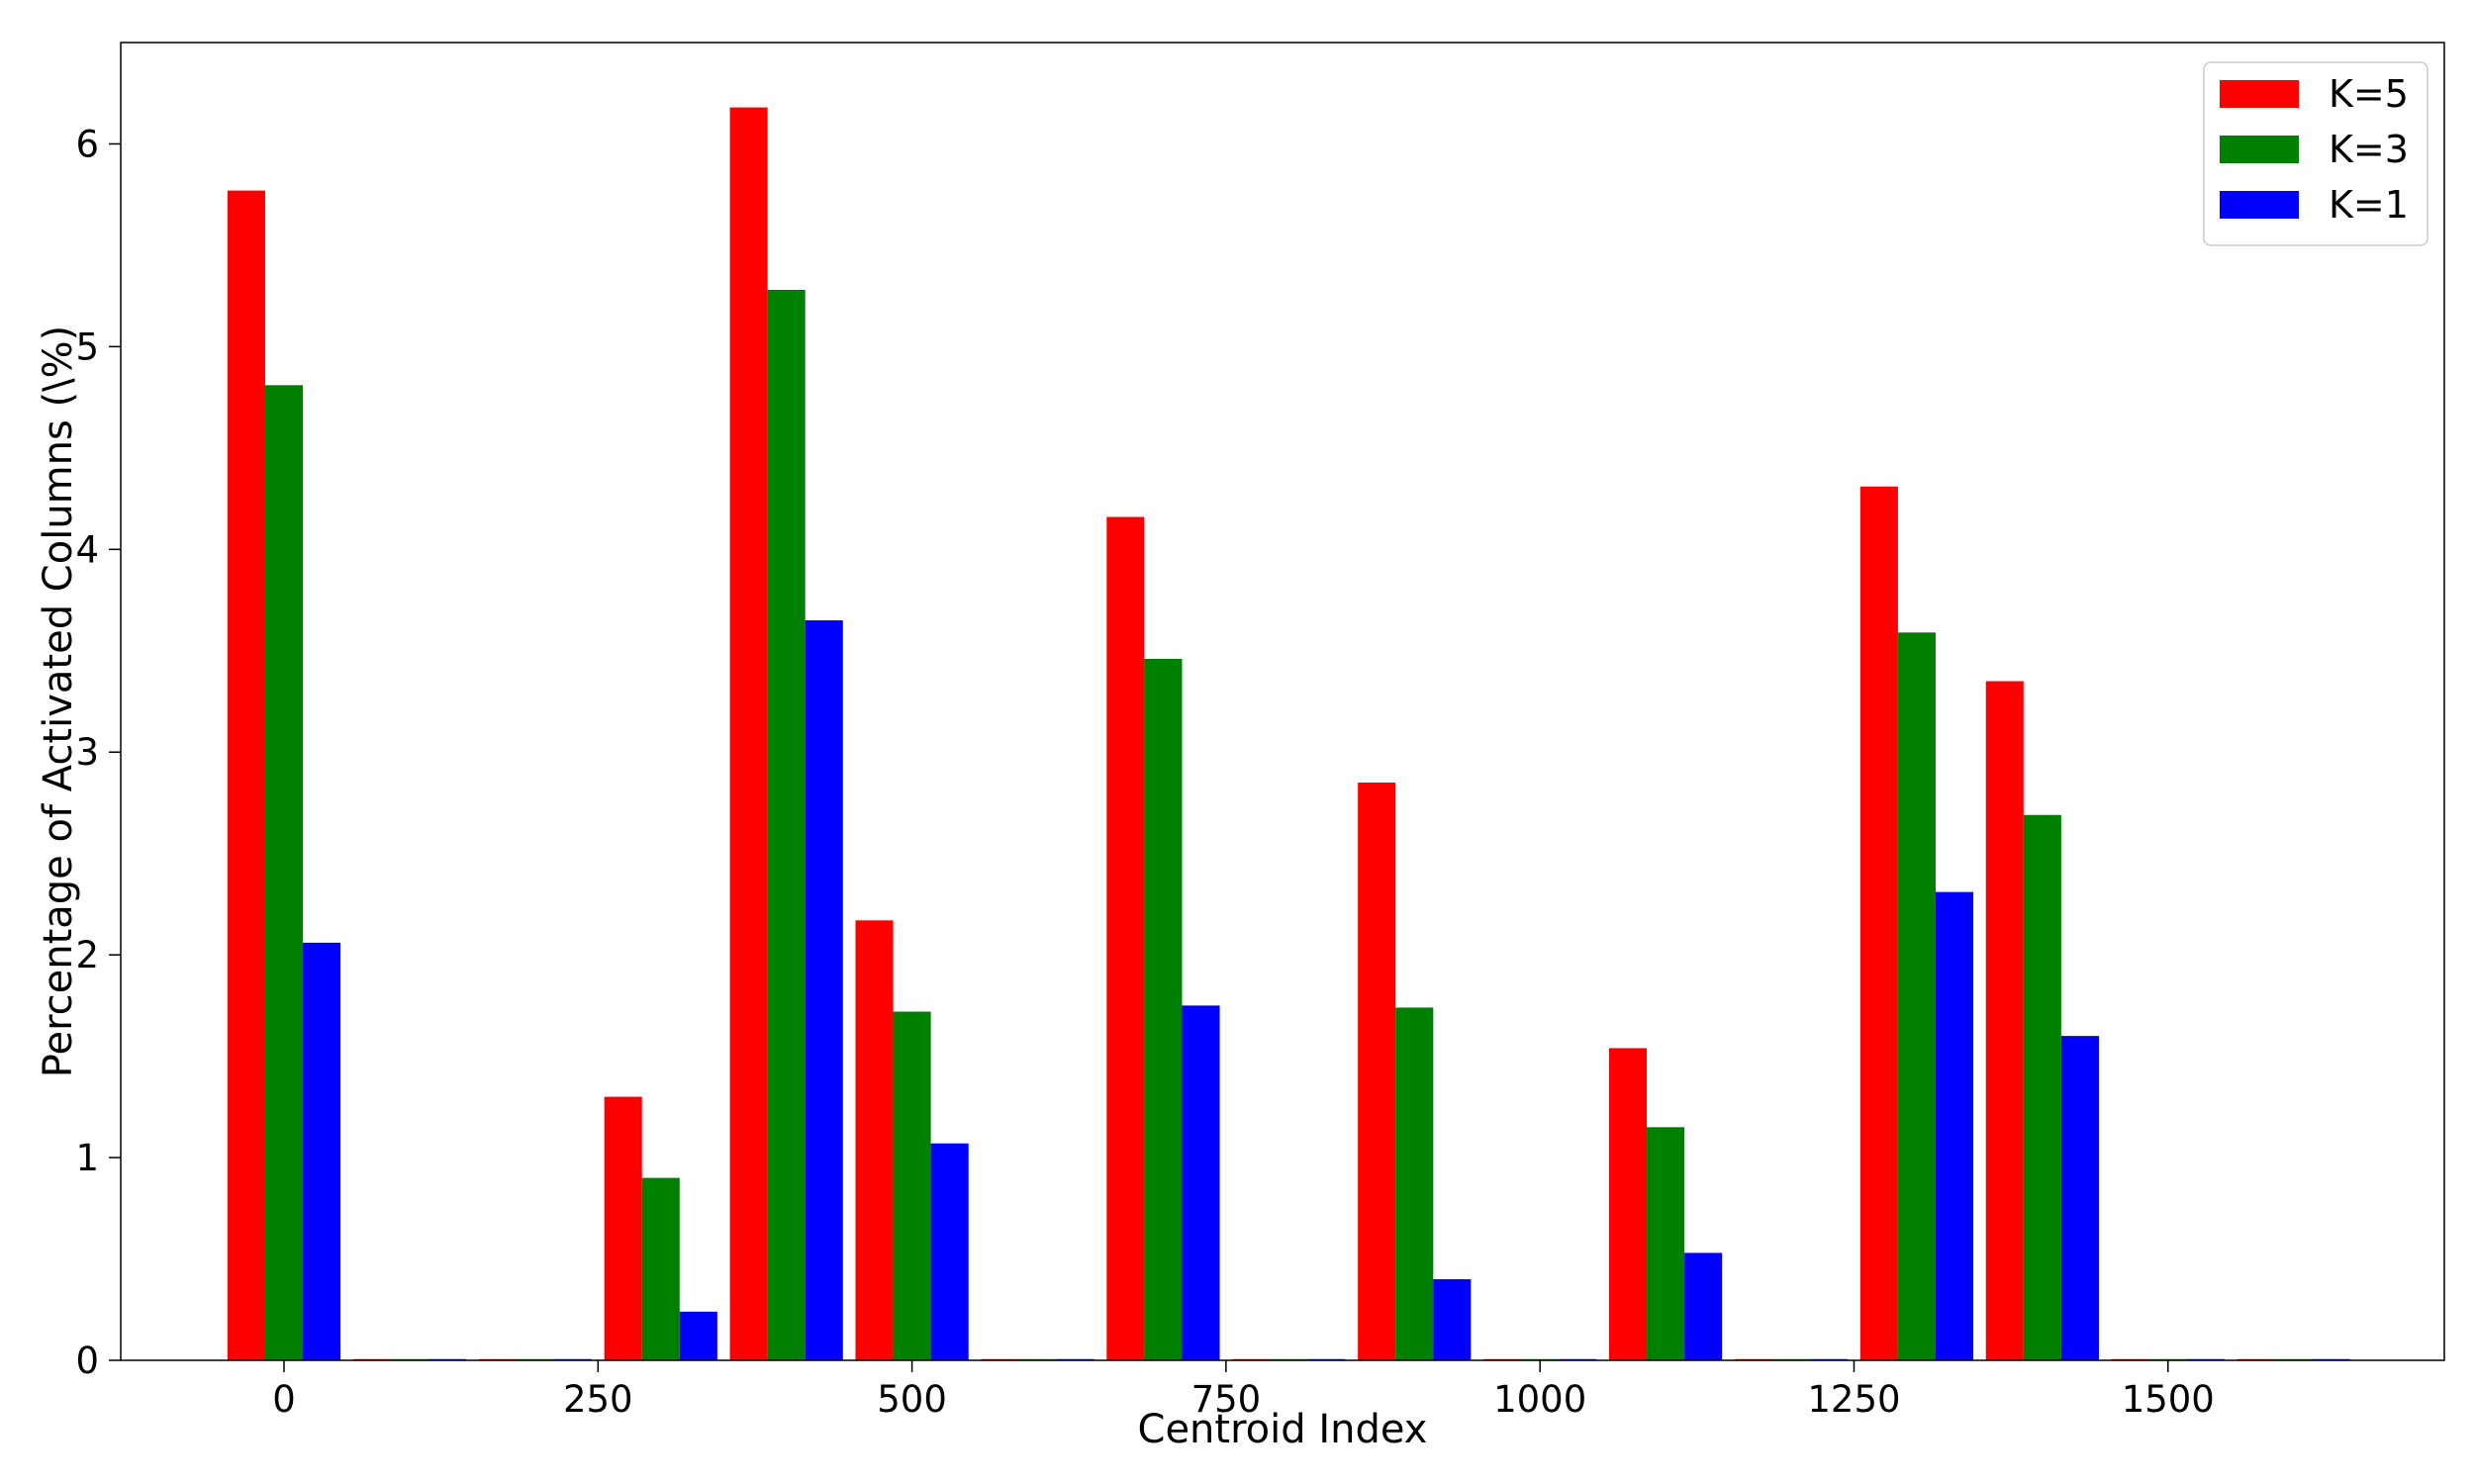 Image resolution: width=2474 pixels, height=1484 pixels. I want to click on y-tick-label: 4, so click(87, 549).